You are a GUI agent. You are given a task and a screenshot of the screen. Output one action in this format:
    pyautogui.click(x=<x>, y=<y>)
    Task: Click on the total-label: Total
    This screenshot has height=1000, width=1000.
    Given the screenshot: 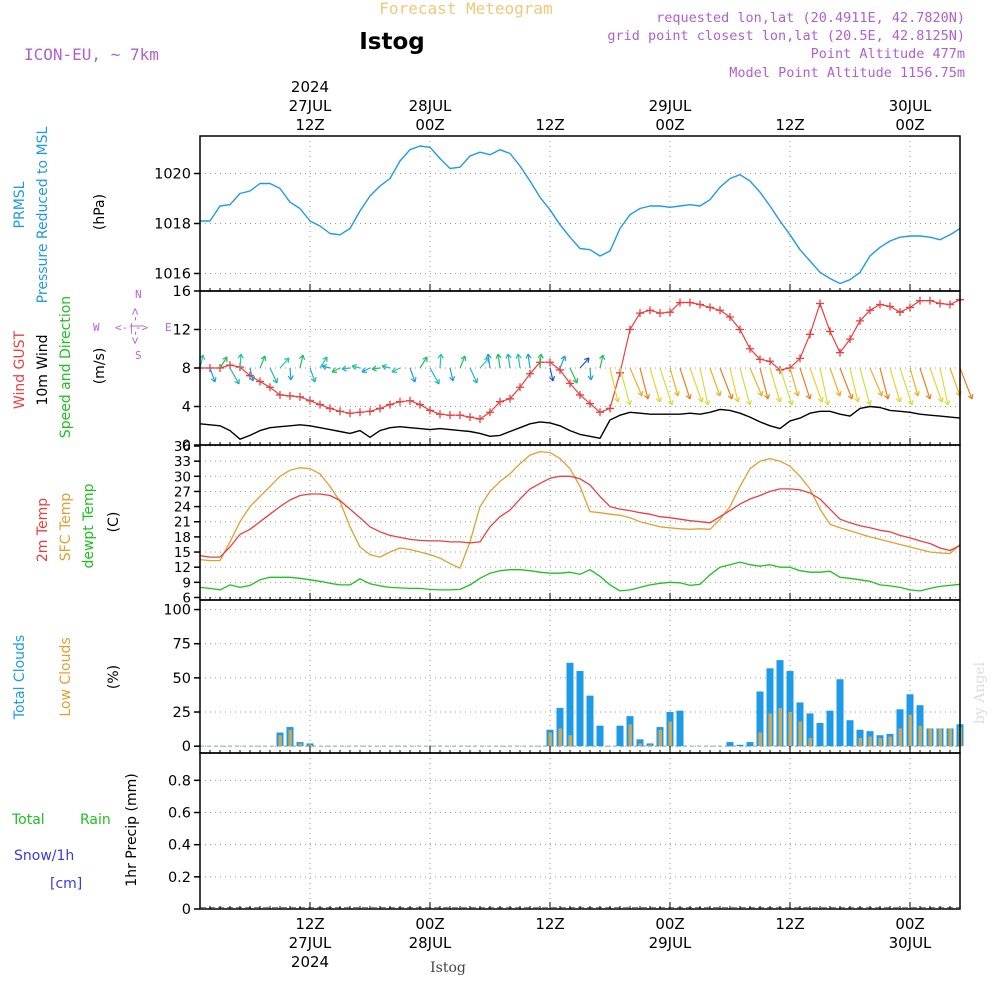 What is the action you would take?
    pyautogui.click(x=28, y=820)
    